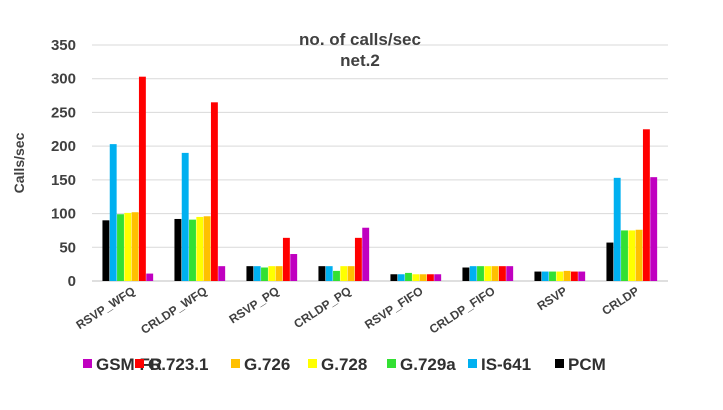 This screenshot has height=410, width=723. What do you see at coordinates (63, 146) in the screenshot?
I see `y-tick-label: 200` at bounding box center [63, 146].